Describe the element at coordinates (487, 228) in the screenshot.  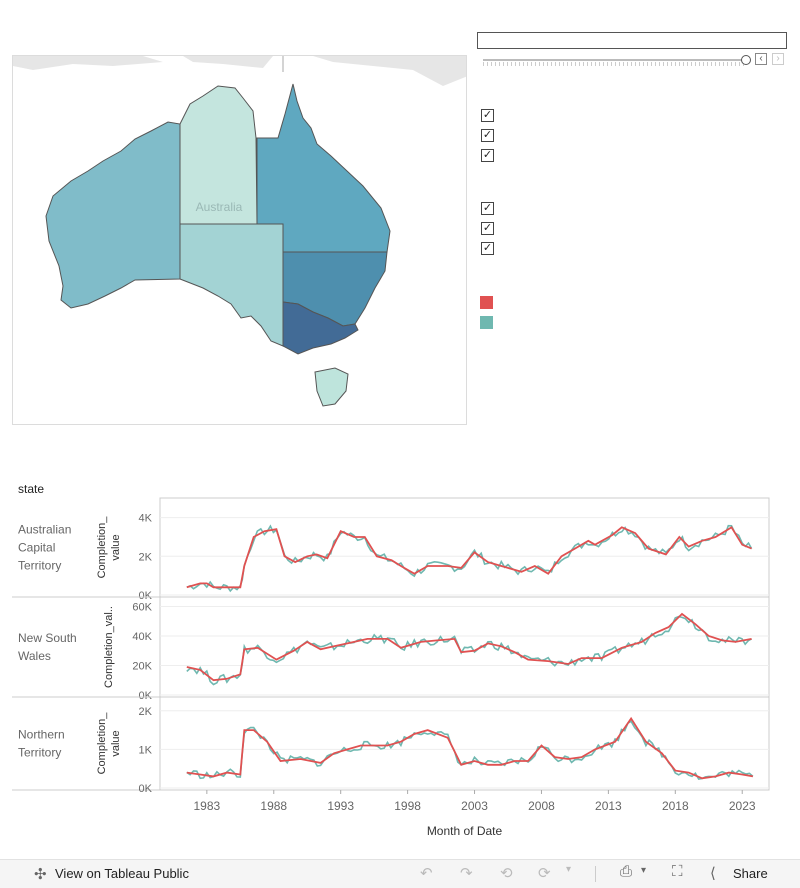
I see `filter-checkbox-5: ✓` at that location.